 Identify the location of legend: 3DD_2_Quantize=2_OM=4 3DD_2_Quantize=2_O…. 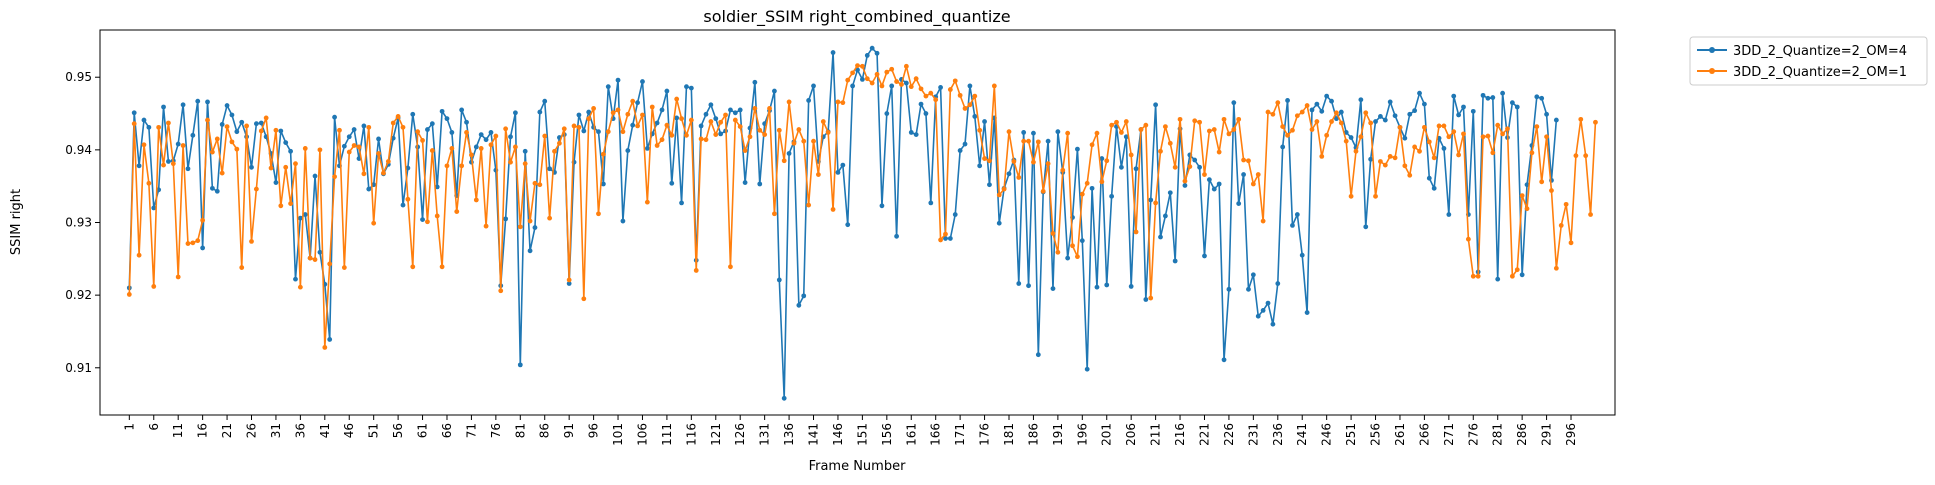
(1808, 61).